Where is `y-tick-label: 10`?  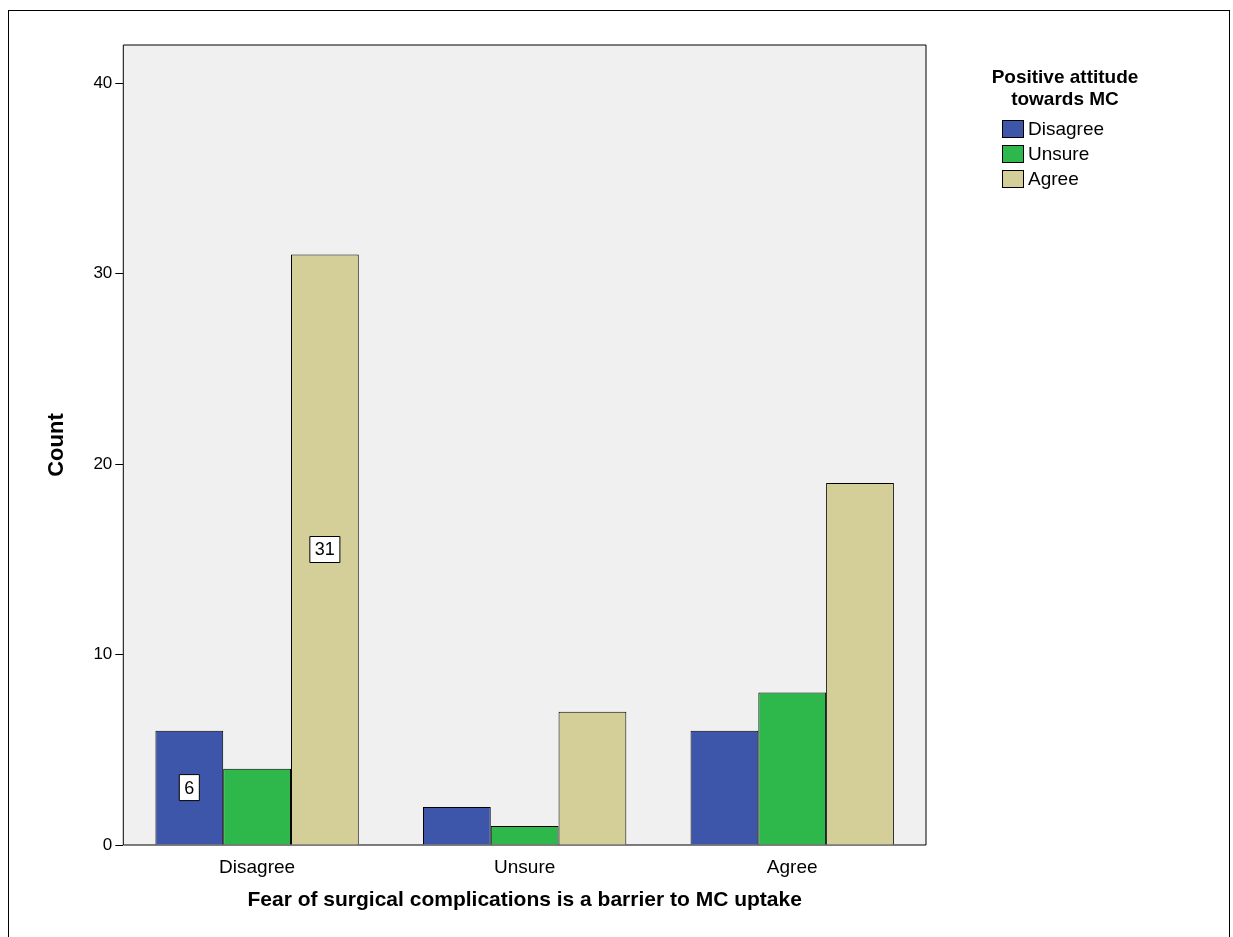
y-tick-label: 10 is located at coordinates (103, 654).